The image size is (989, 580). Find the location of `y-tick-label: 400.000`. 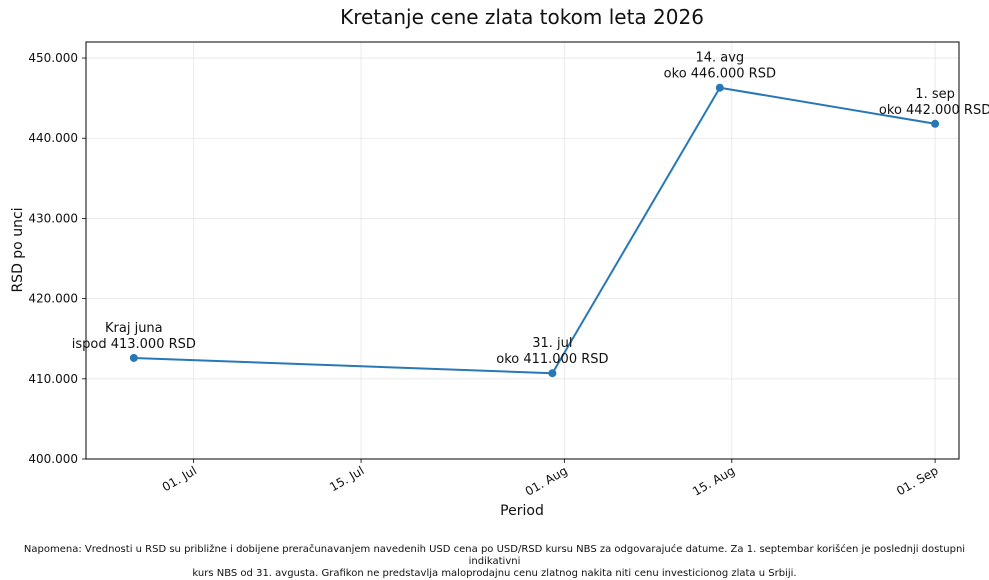

y-tick-label: 400.000 is located at coordinates (53, 459).